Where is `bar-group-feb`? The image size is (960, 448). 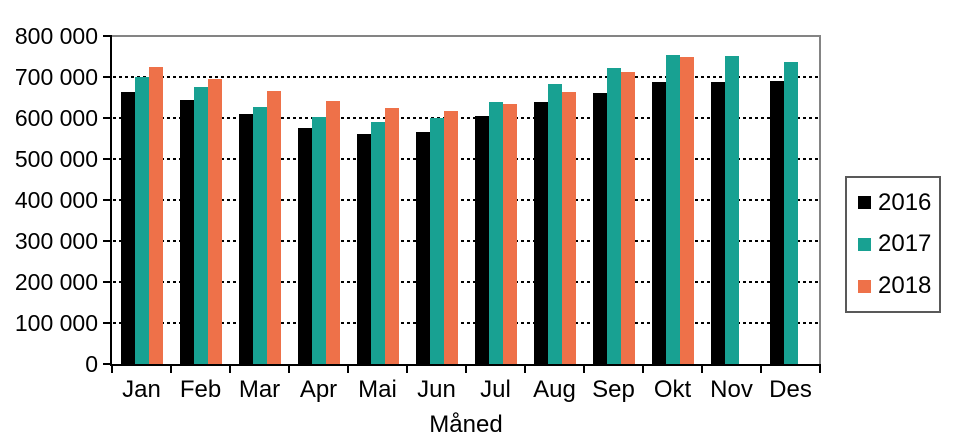 bar-group-feb is located at coordinates (200, 200).